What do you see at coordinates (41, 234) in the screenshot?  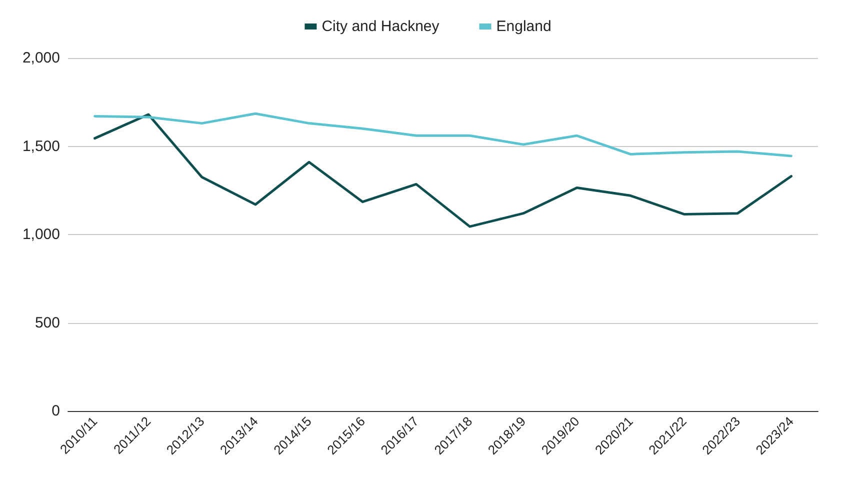 I see `y-tick-label: 1,000` at bounding box center [41, 234].